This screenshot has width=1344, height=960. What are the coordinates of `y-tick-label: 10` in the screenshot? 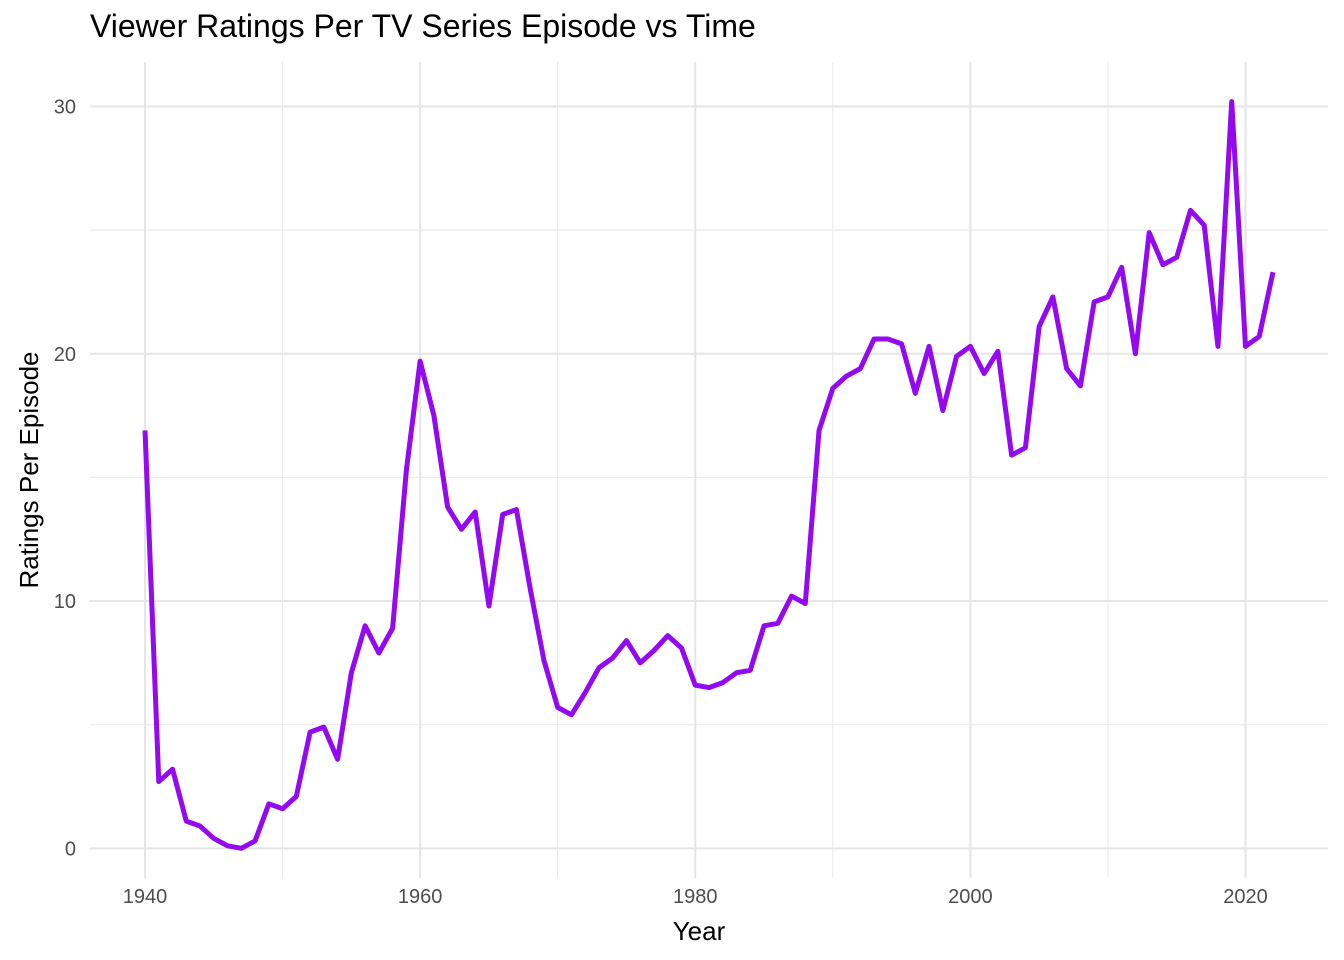 It's located at (65, 602).